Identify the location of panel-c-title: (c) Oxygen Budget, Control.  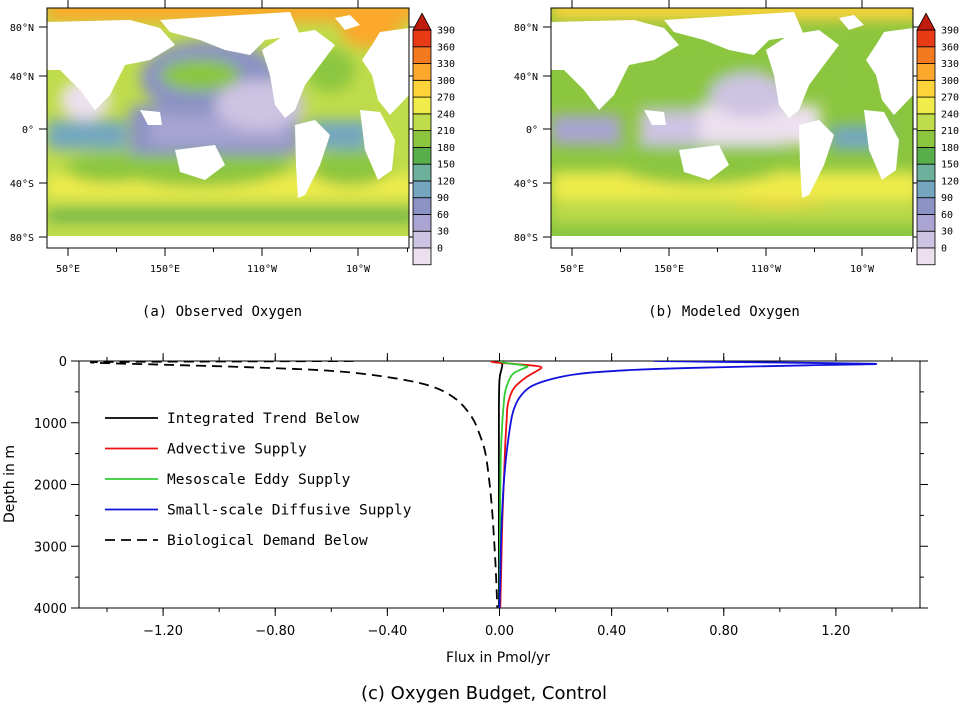
(484, 693).